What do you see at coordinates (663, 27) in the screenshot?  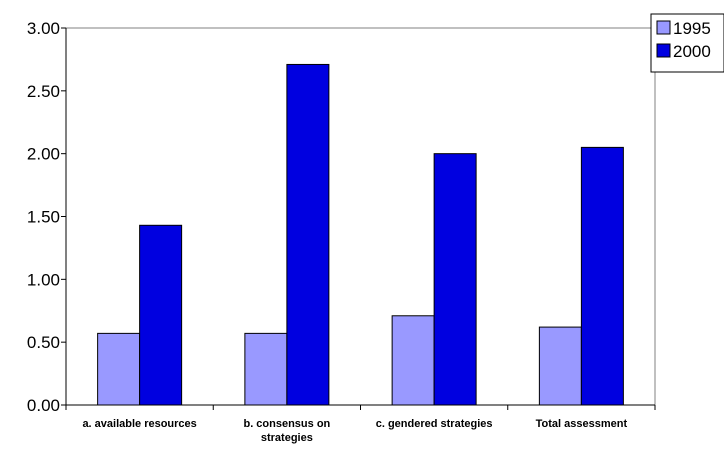 I see `legend-swatch-1995` at bounding box center [663, 27].